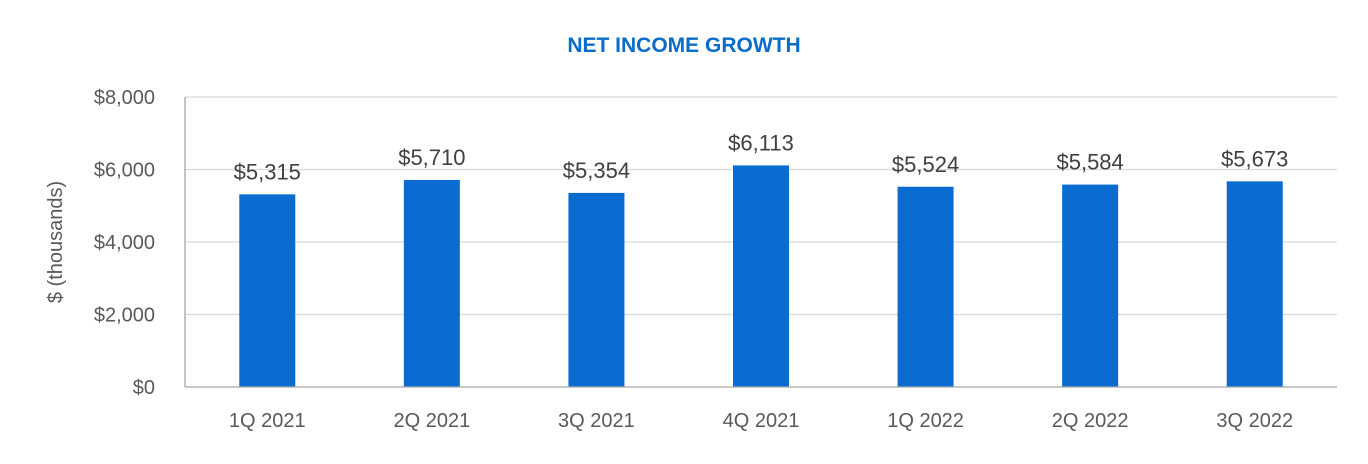 Image resolution: width=1368 pixels, height=464 pixels. I want to click on data-label: $5,354, so click(596, 170).